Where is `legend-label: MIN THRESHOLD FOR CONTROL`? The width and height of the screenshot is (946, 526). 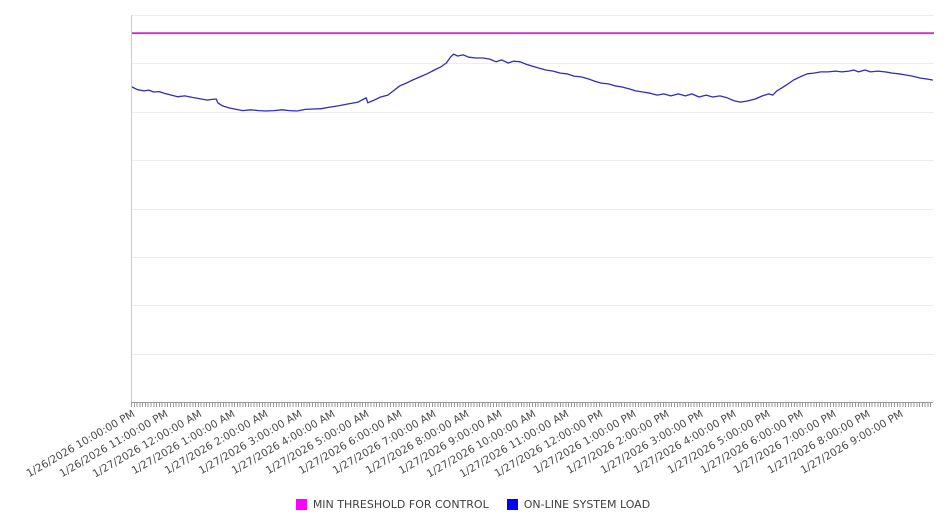
legend-label: MIN THRESHOLD FOR CONTROL is located at coordinates (400, 504).